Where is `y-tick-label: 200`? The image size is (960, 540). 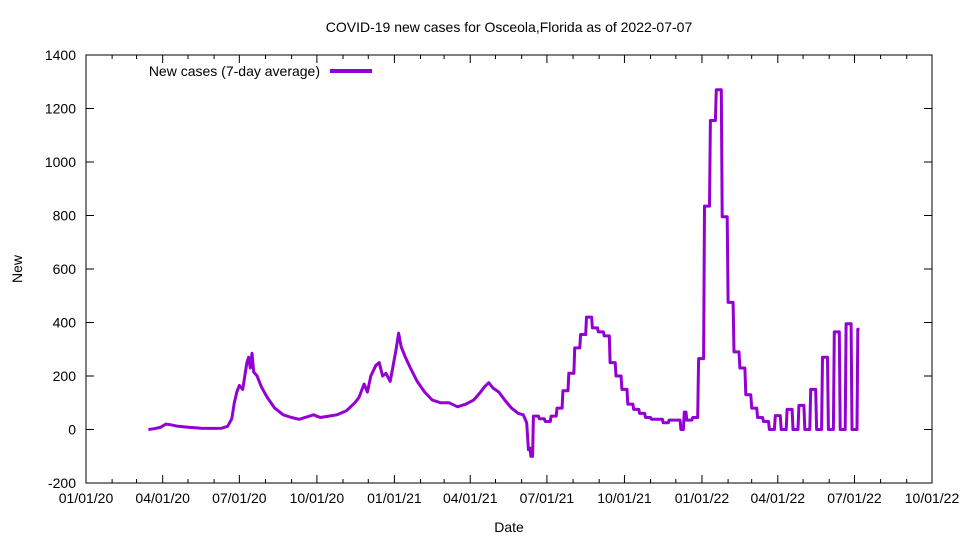
y-tick-label: 200 is located at coordinates (65, 376).